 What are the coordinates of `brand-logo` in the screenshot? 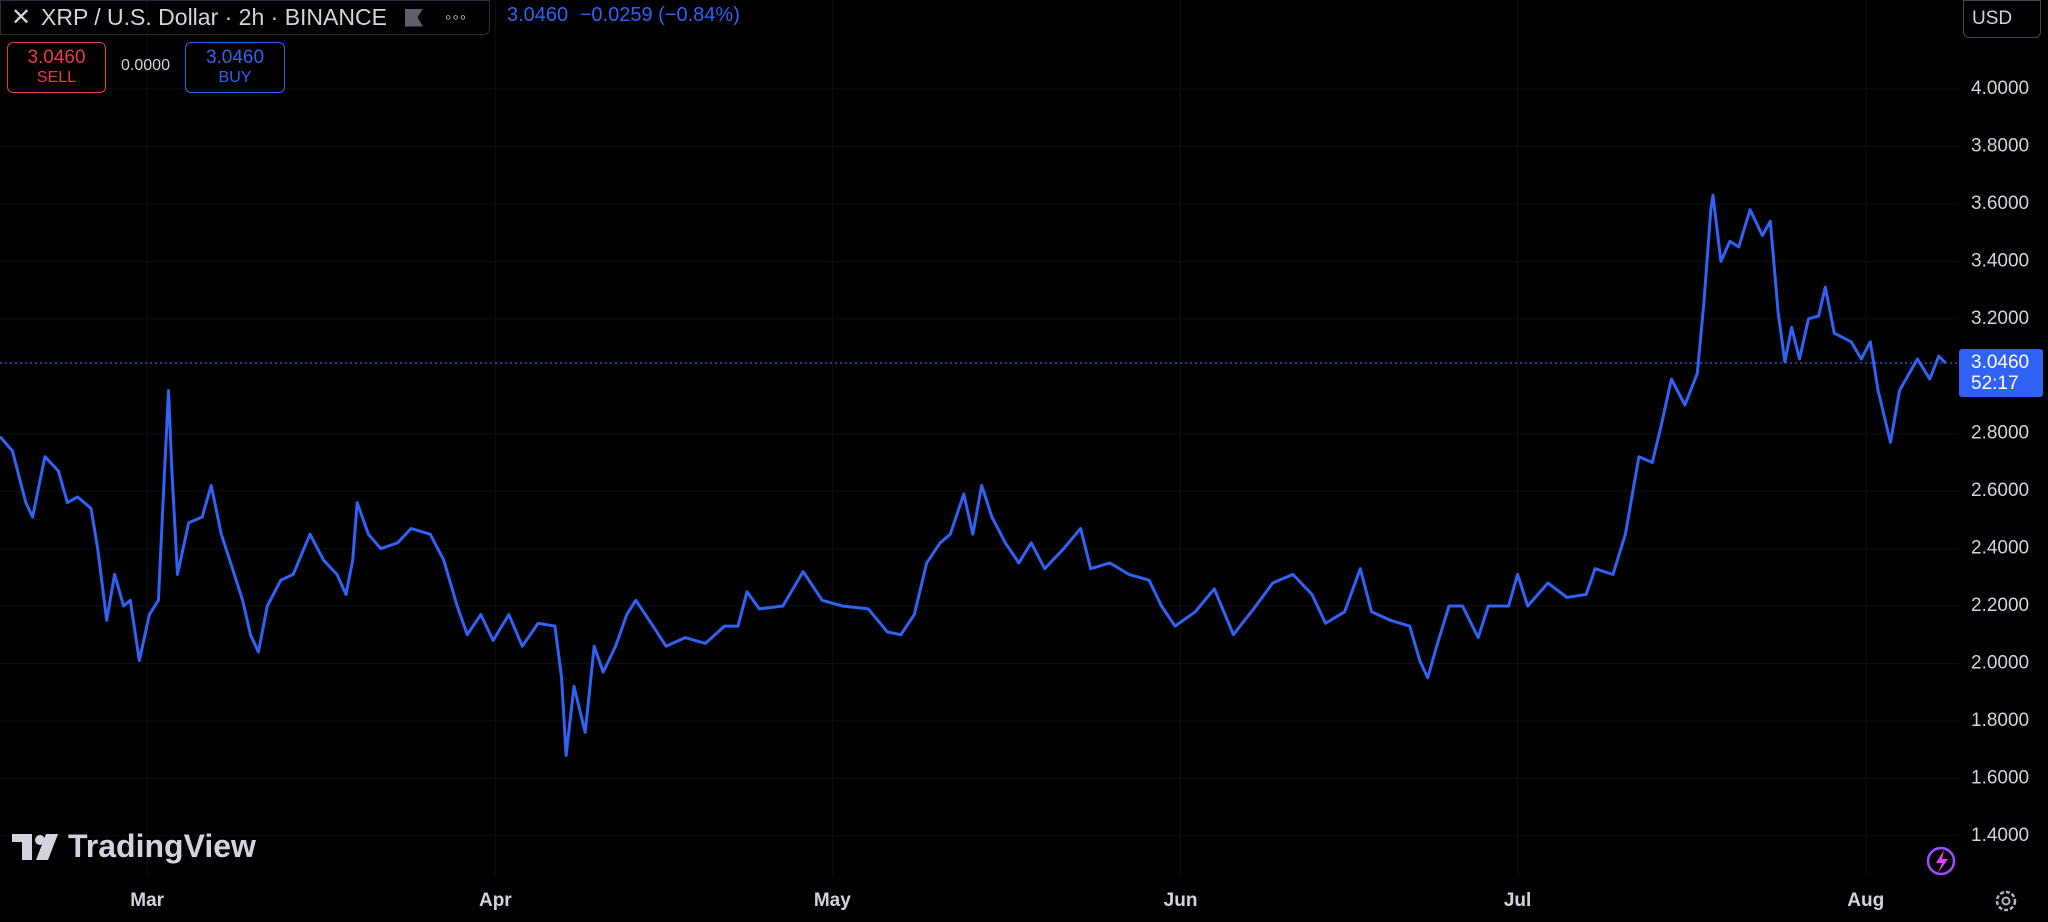 It's located at (35, 846).